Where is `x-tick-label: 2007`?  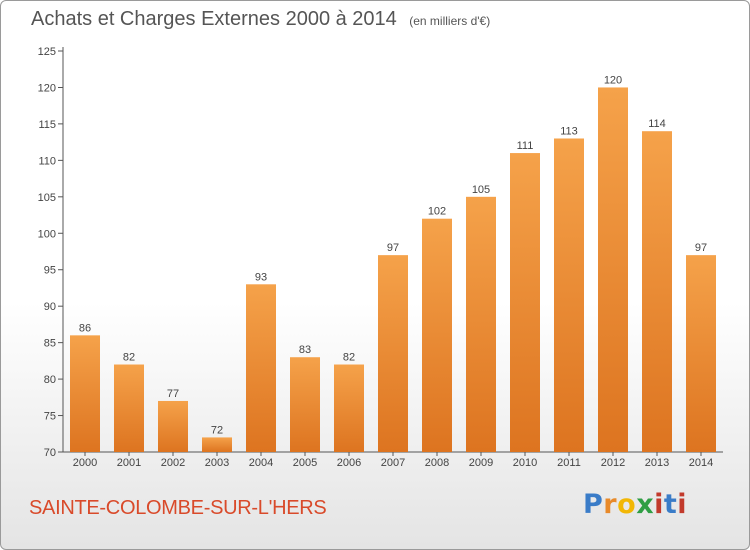 x-tick-label: 2007 is located at coordinates (393, 463).